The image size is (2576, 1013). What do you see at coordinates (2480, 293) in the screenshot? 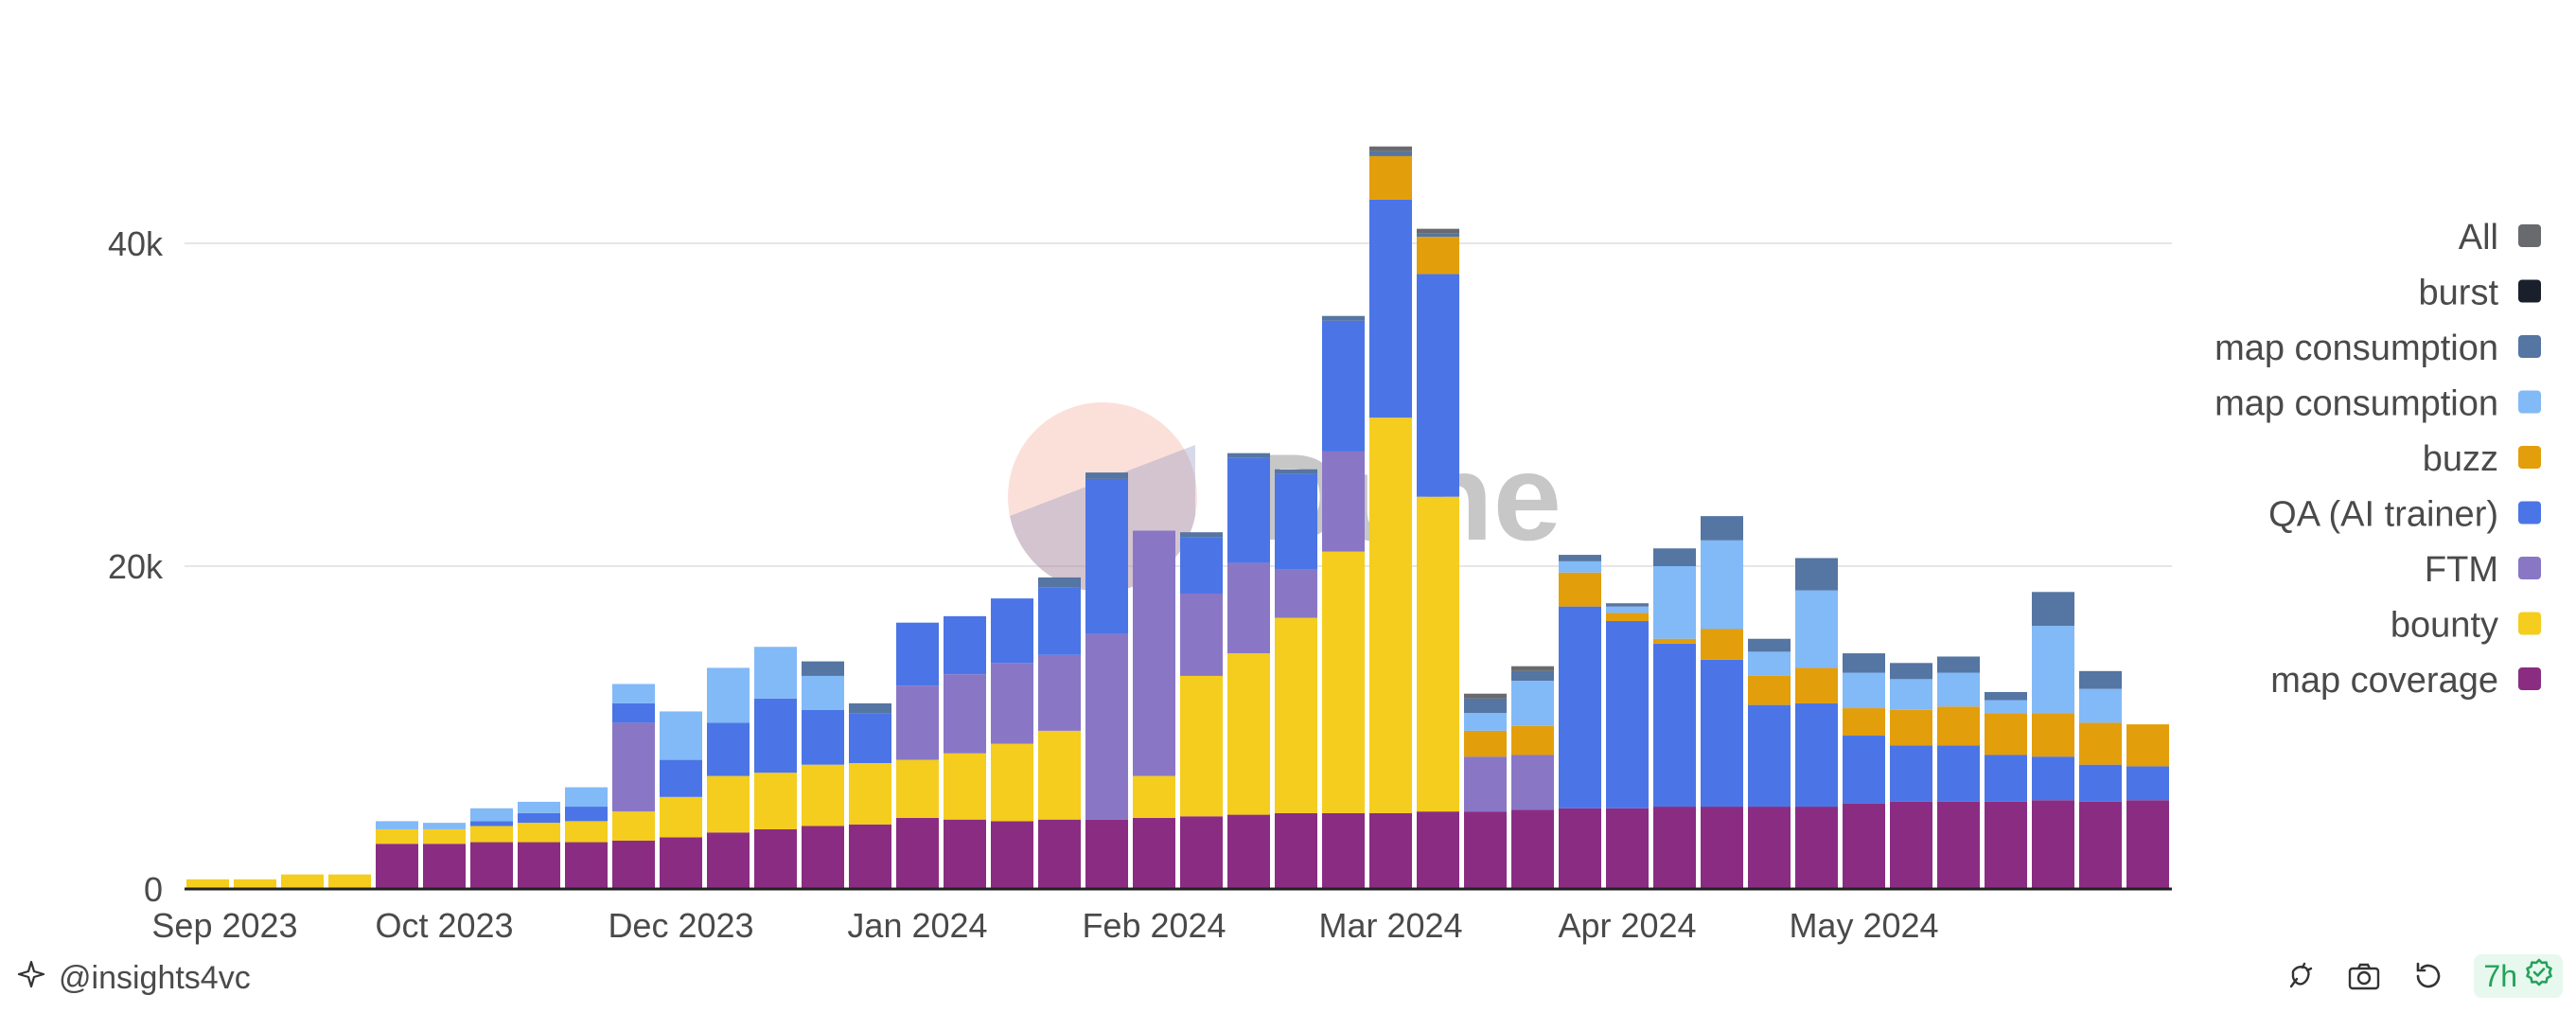
I see `legend-item: burst` at bounding box center [2480, 293].